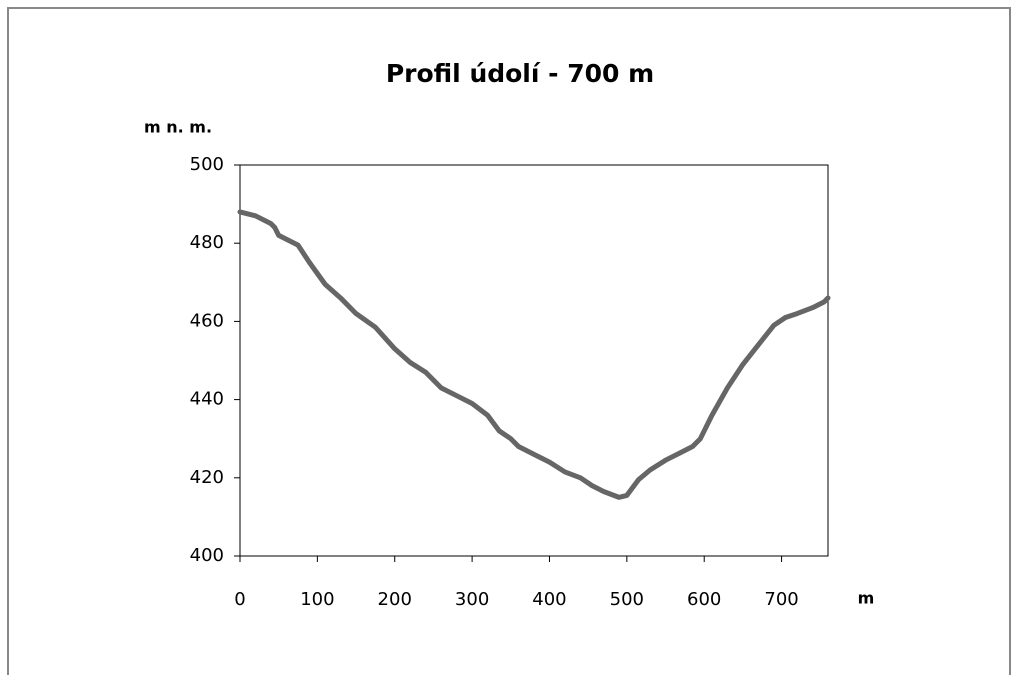 The image size is (1019, 675). What do you see at coordinates (472, 599) in the screenshot?
I see `x-tick-label: 300` at bounding box center [472, 599].